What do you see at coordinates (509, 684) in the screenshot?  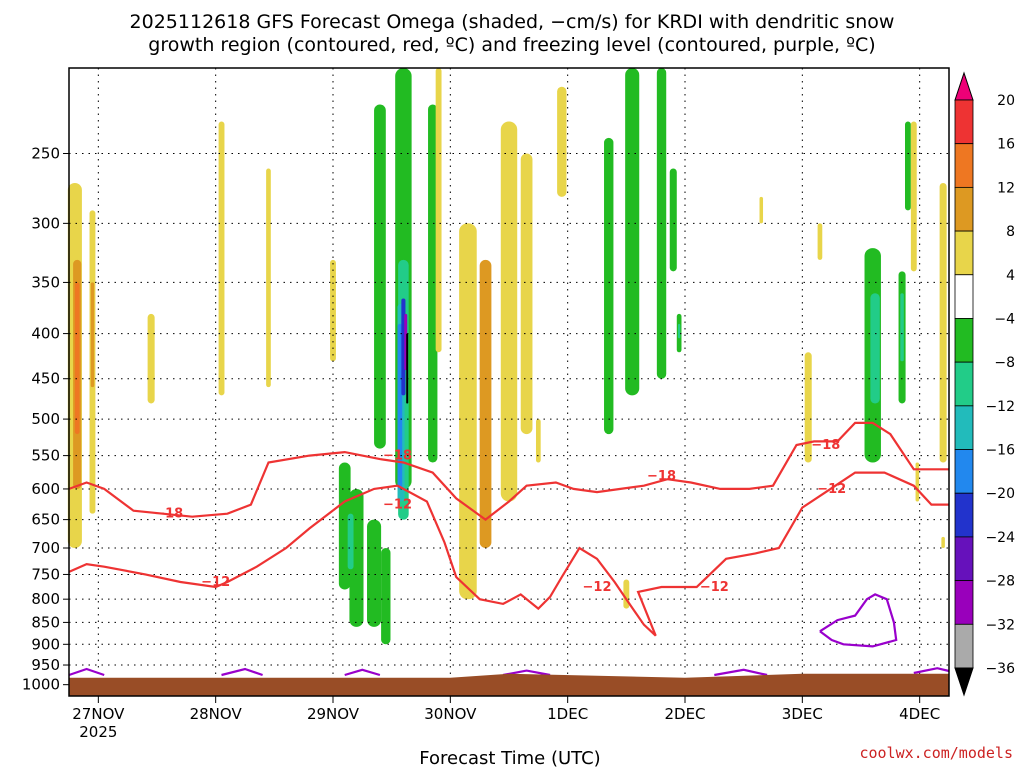 I see `terrain-surface` at bounding box center [509, 684].